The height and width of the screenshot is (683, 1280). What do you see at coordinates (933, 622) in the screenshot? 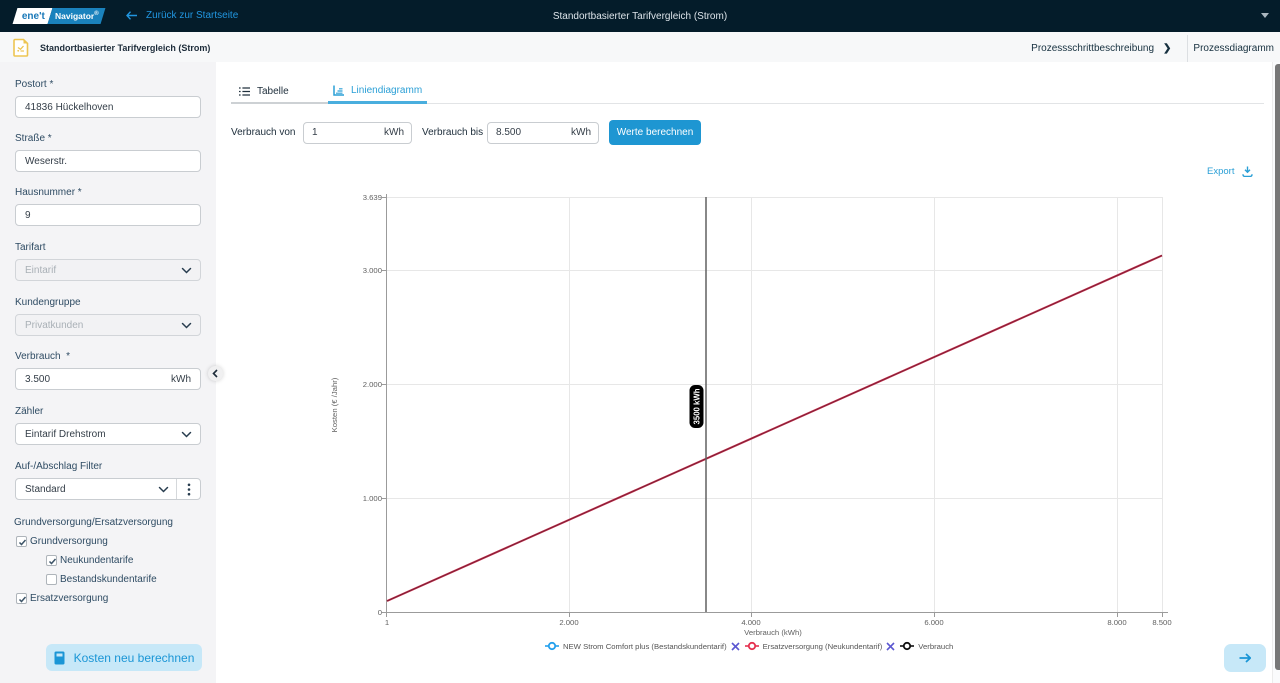
I see `svg-text: 6.000` at bounding box center [933, 622].